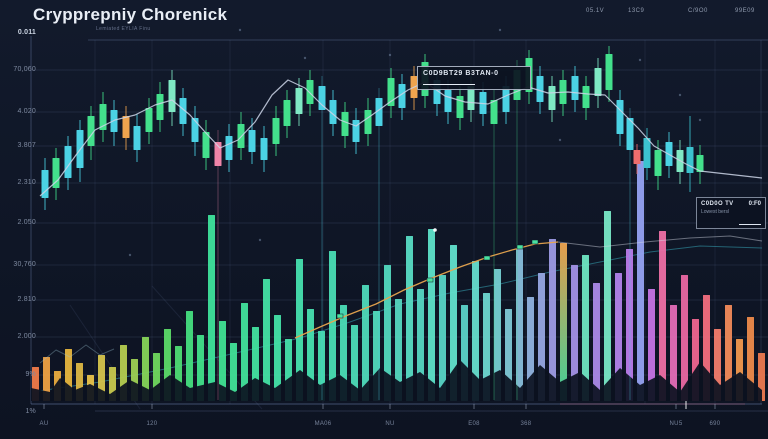 Image resolution: width=768 pixels, height=439 pixels. What do you see at coordinates (30, 374) in the screenshot?
I see `y-axis-label: 9%` at bounding box center [30, 374].